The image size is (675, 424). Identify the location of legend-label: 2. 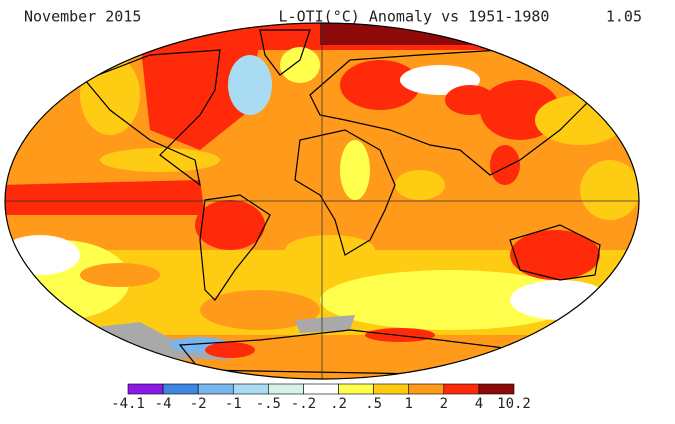
(444, 404).